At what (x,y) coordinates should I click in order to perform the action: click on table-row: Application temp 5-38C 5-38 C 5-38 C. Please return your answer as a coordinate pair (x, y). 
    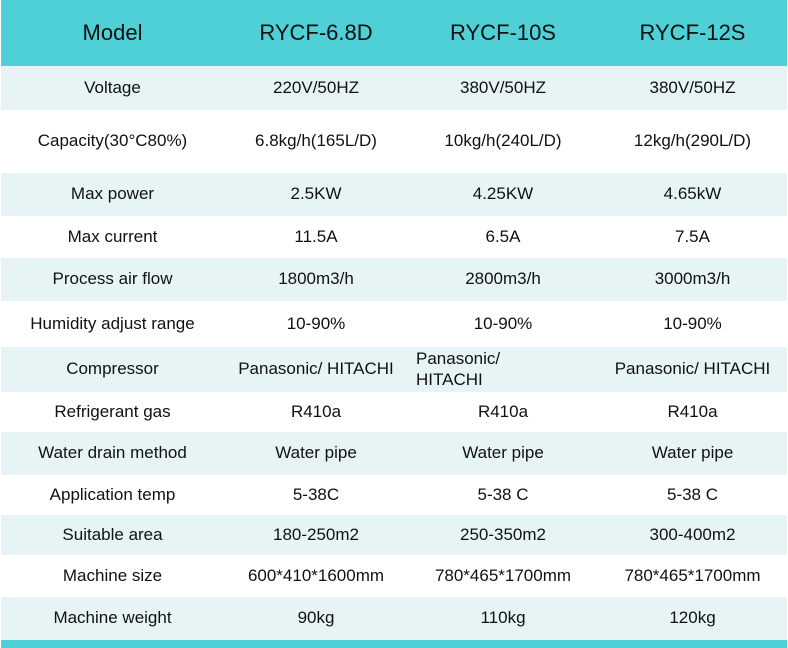
    Looking at the image, I should click on (394, 495).